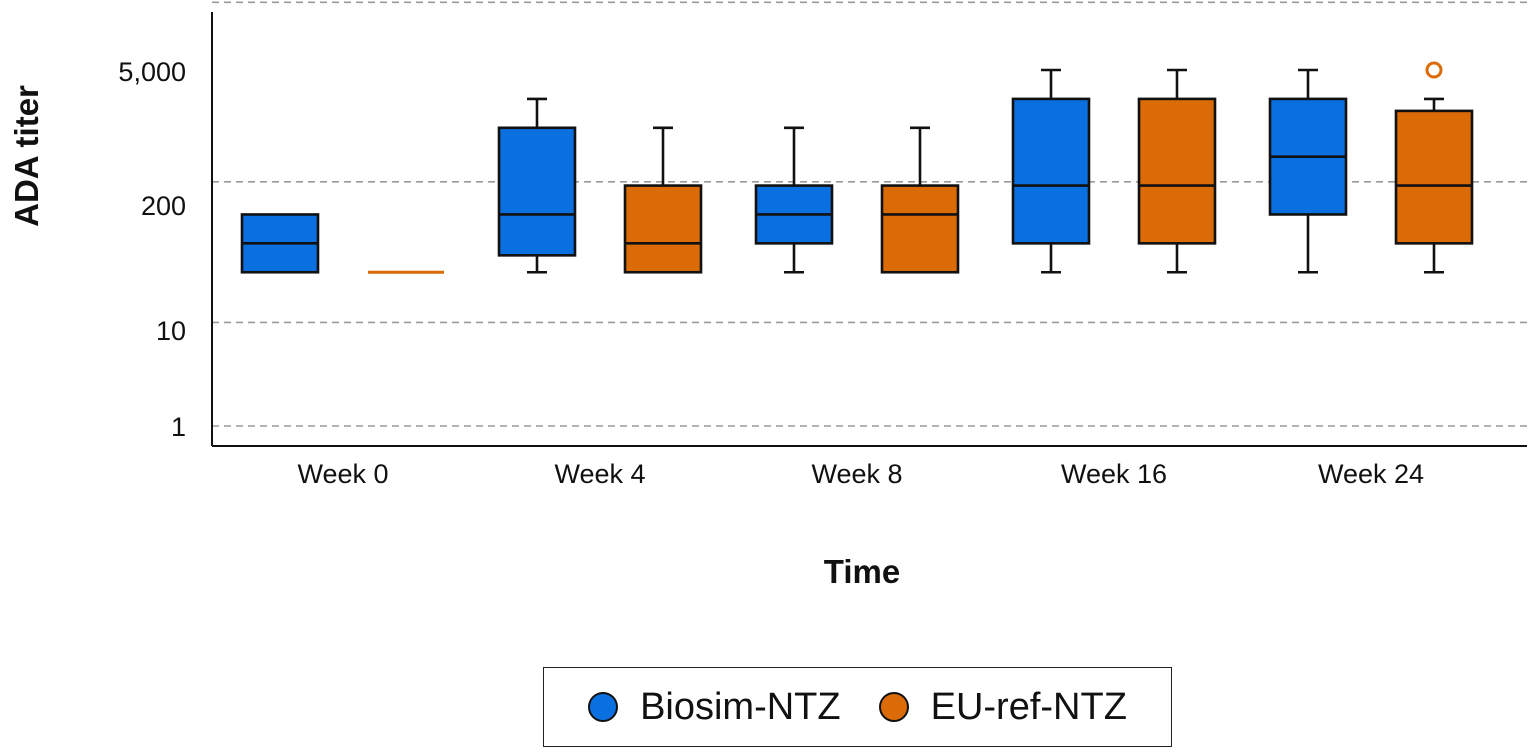 This screenshot has height=756, width=1535. What do you see at coordinates (1114, 474) in the screenshot?
I see `x-tick-label-3: Week 16` at bounding box center [1114, 474].